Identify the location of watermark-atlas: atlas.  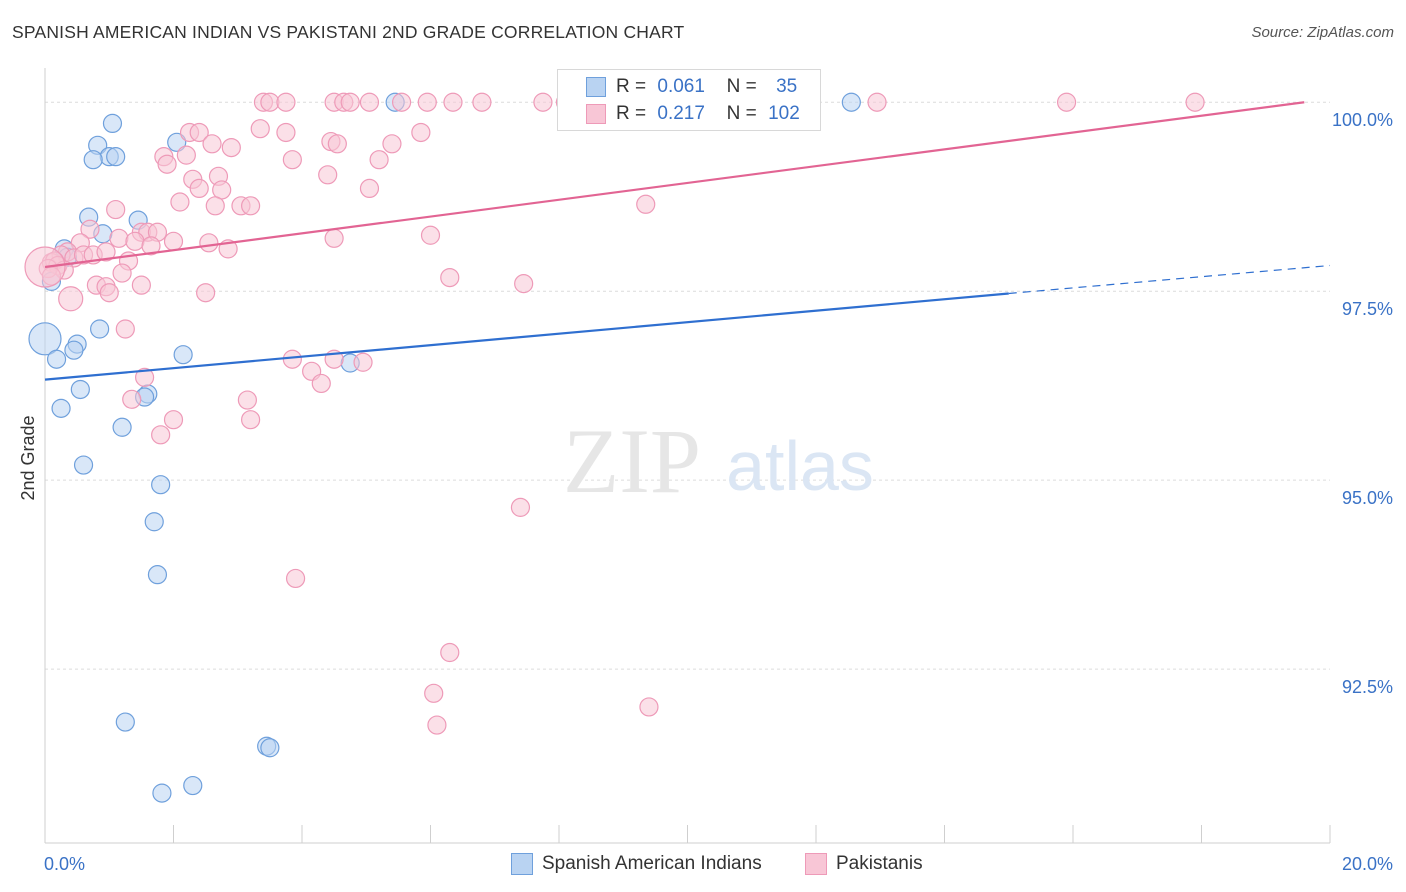
(800, 466).